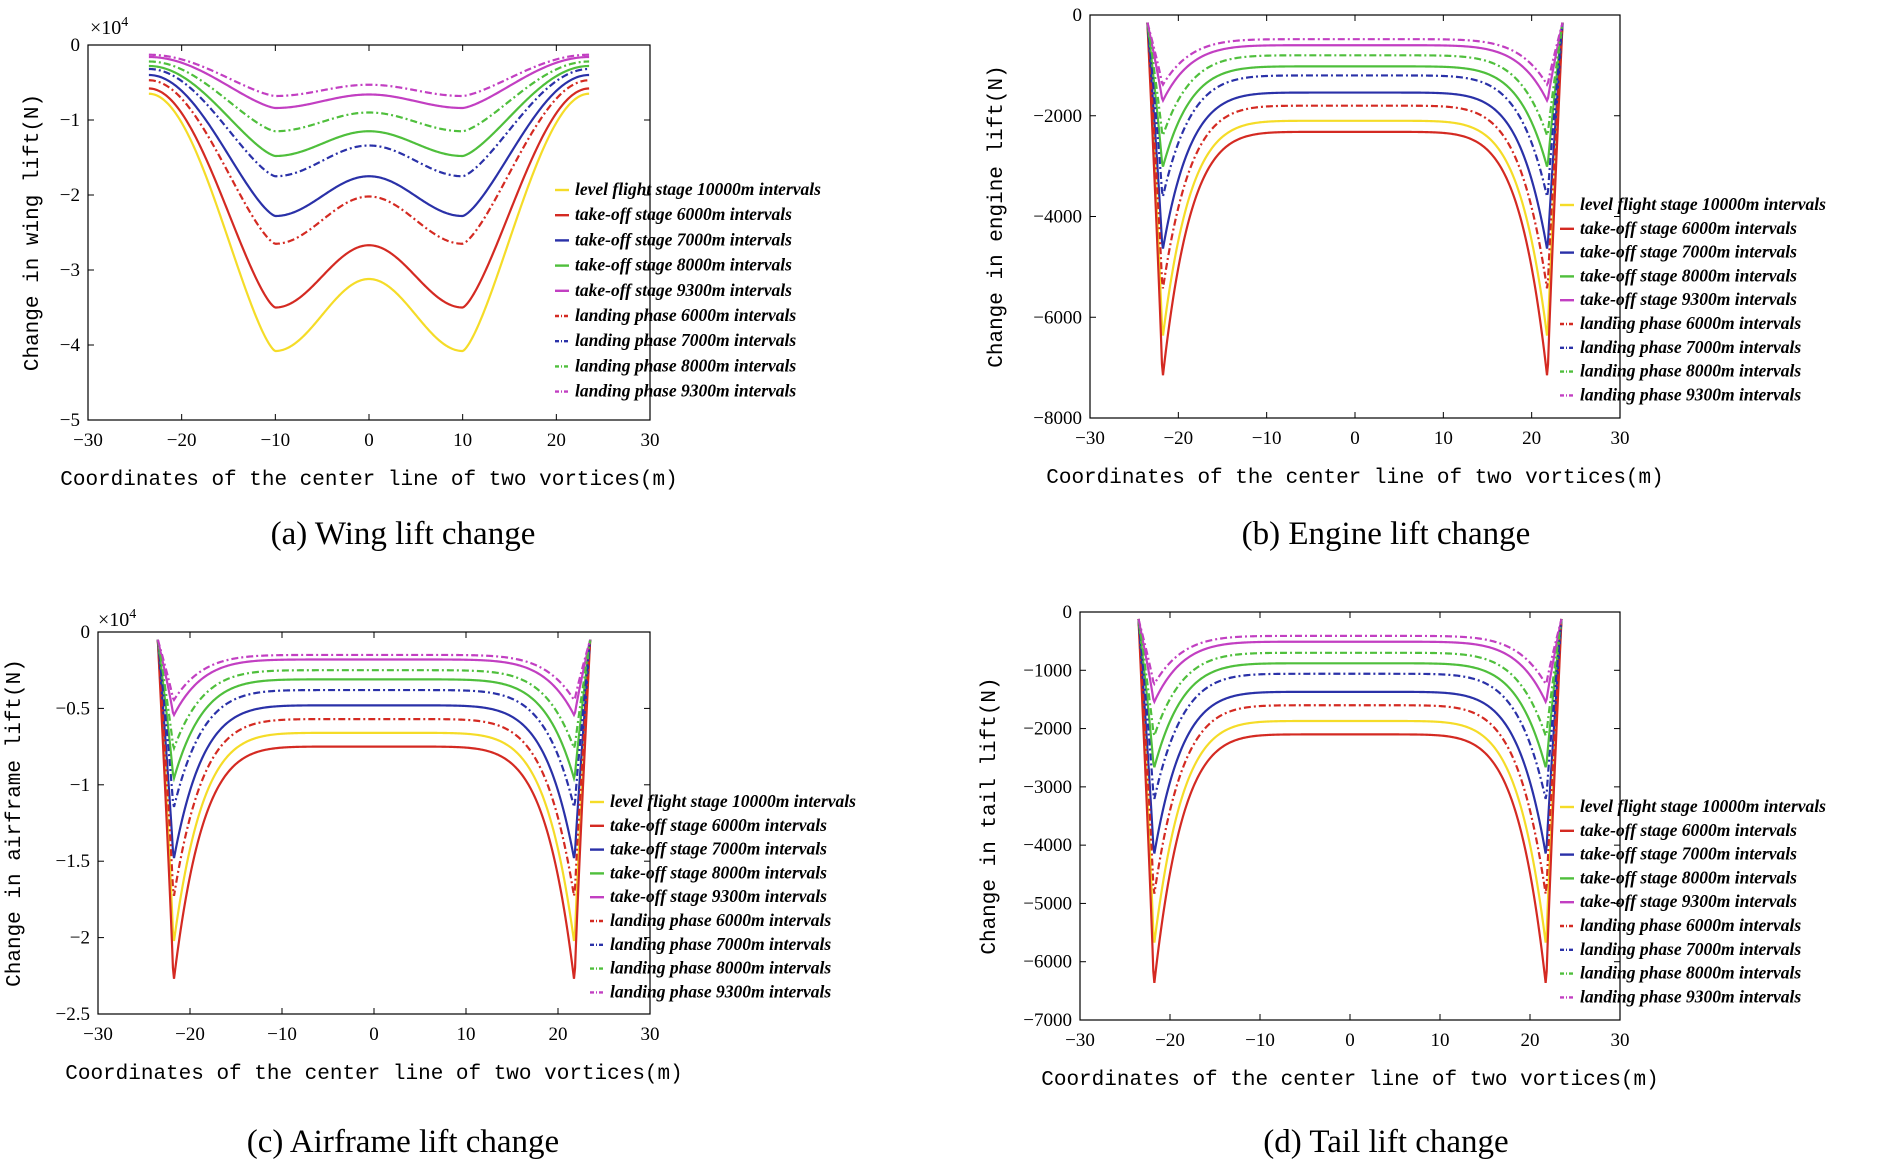 The image size is (1900, 1161). Describe the element at coordinates (685, 365) in the screenshot. I see `legend-entry: landing phase 8000m intervals` at that location.